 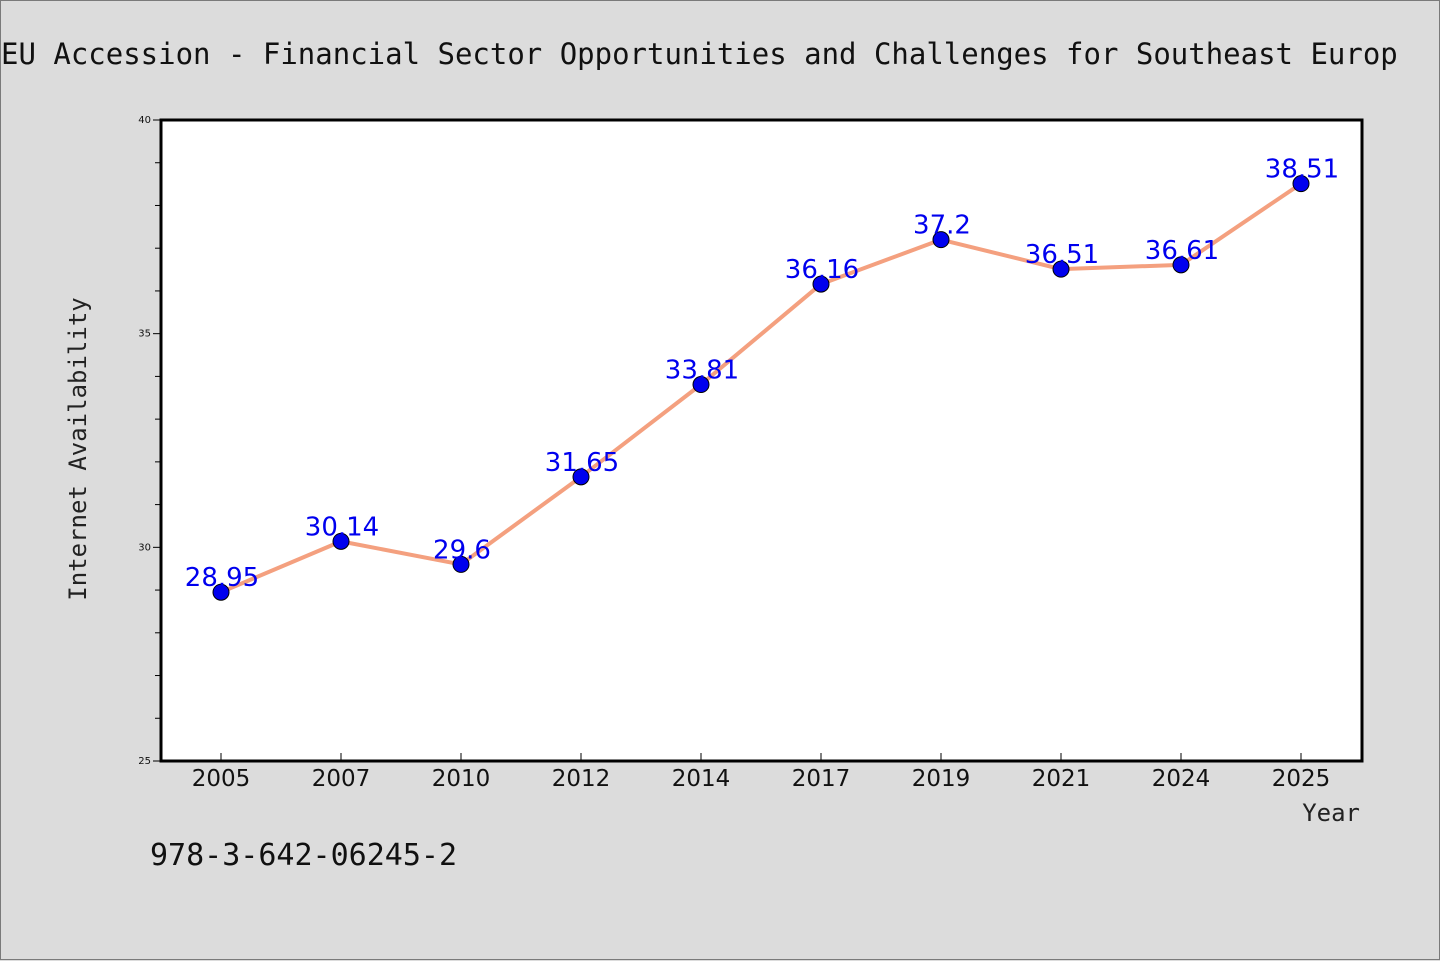 I want to click on x-tick-label: 2007, so click(x=341, y=779).